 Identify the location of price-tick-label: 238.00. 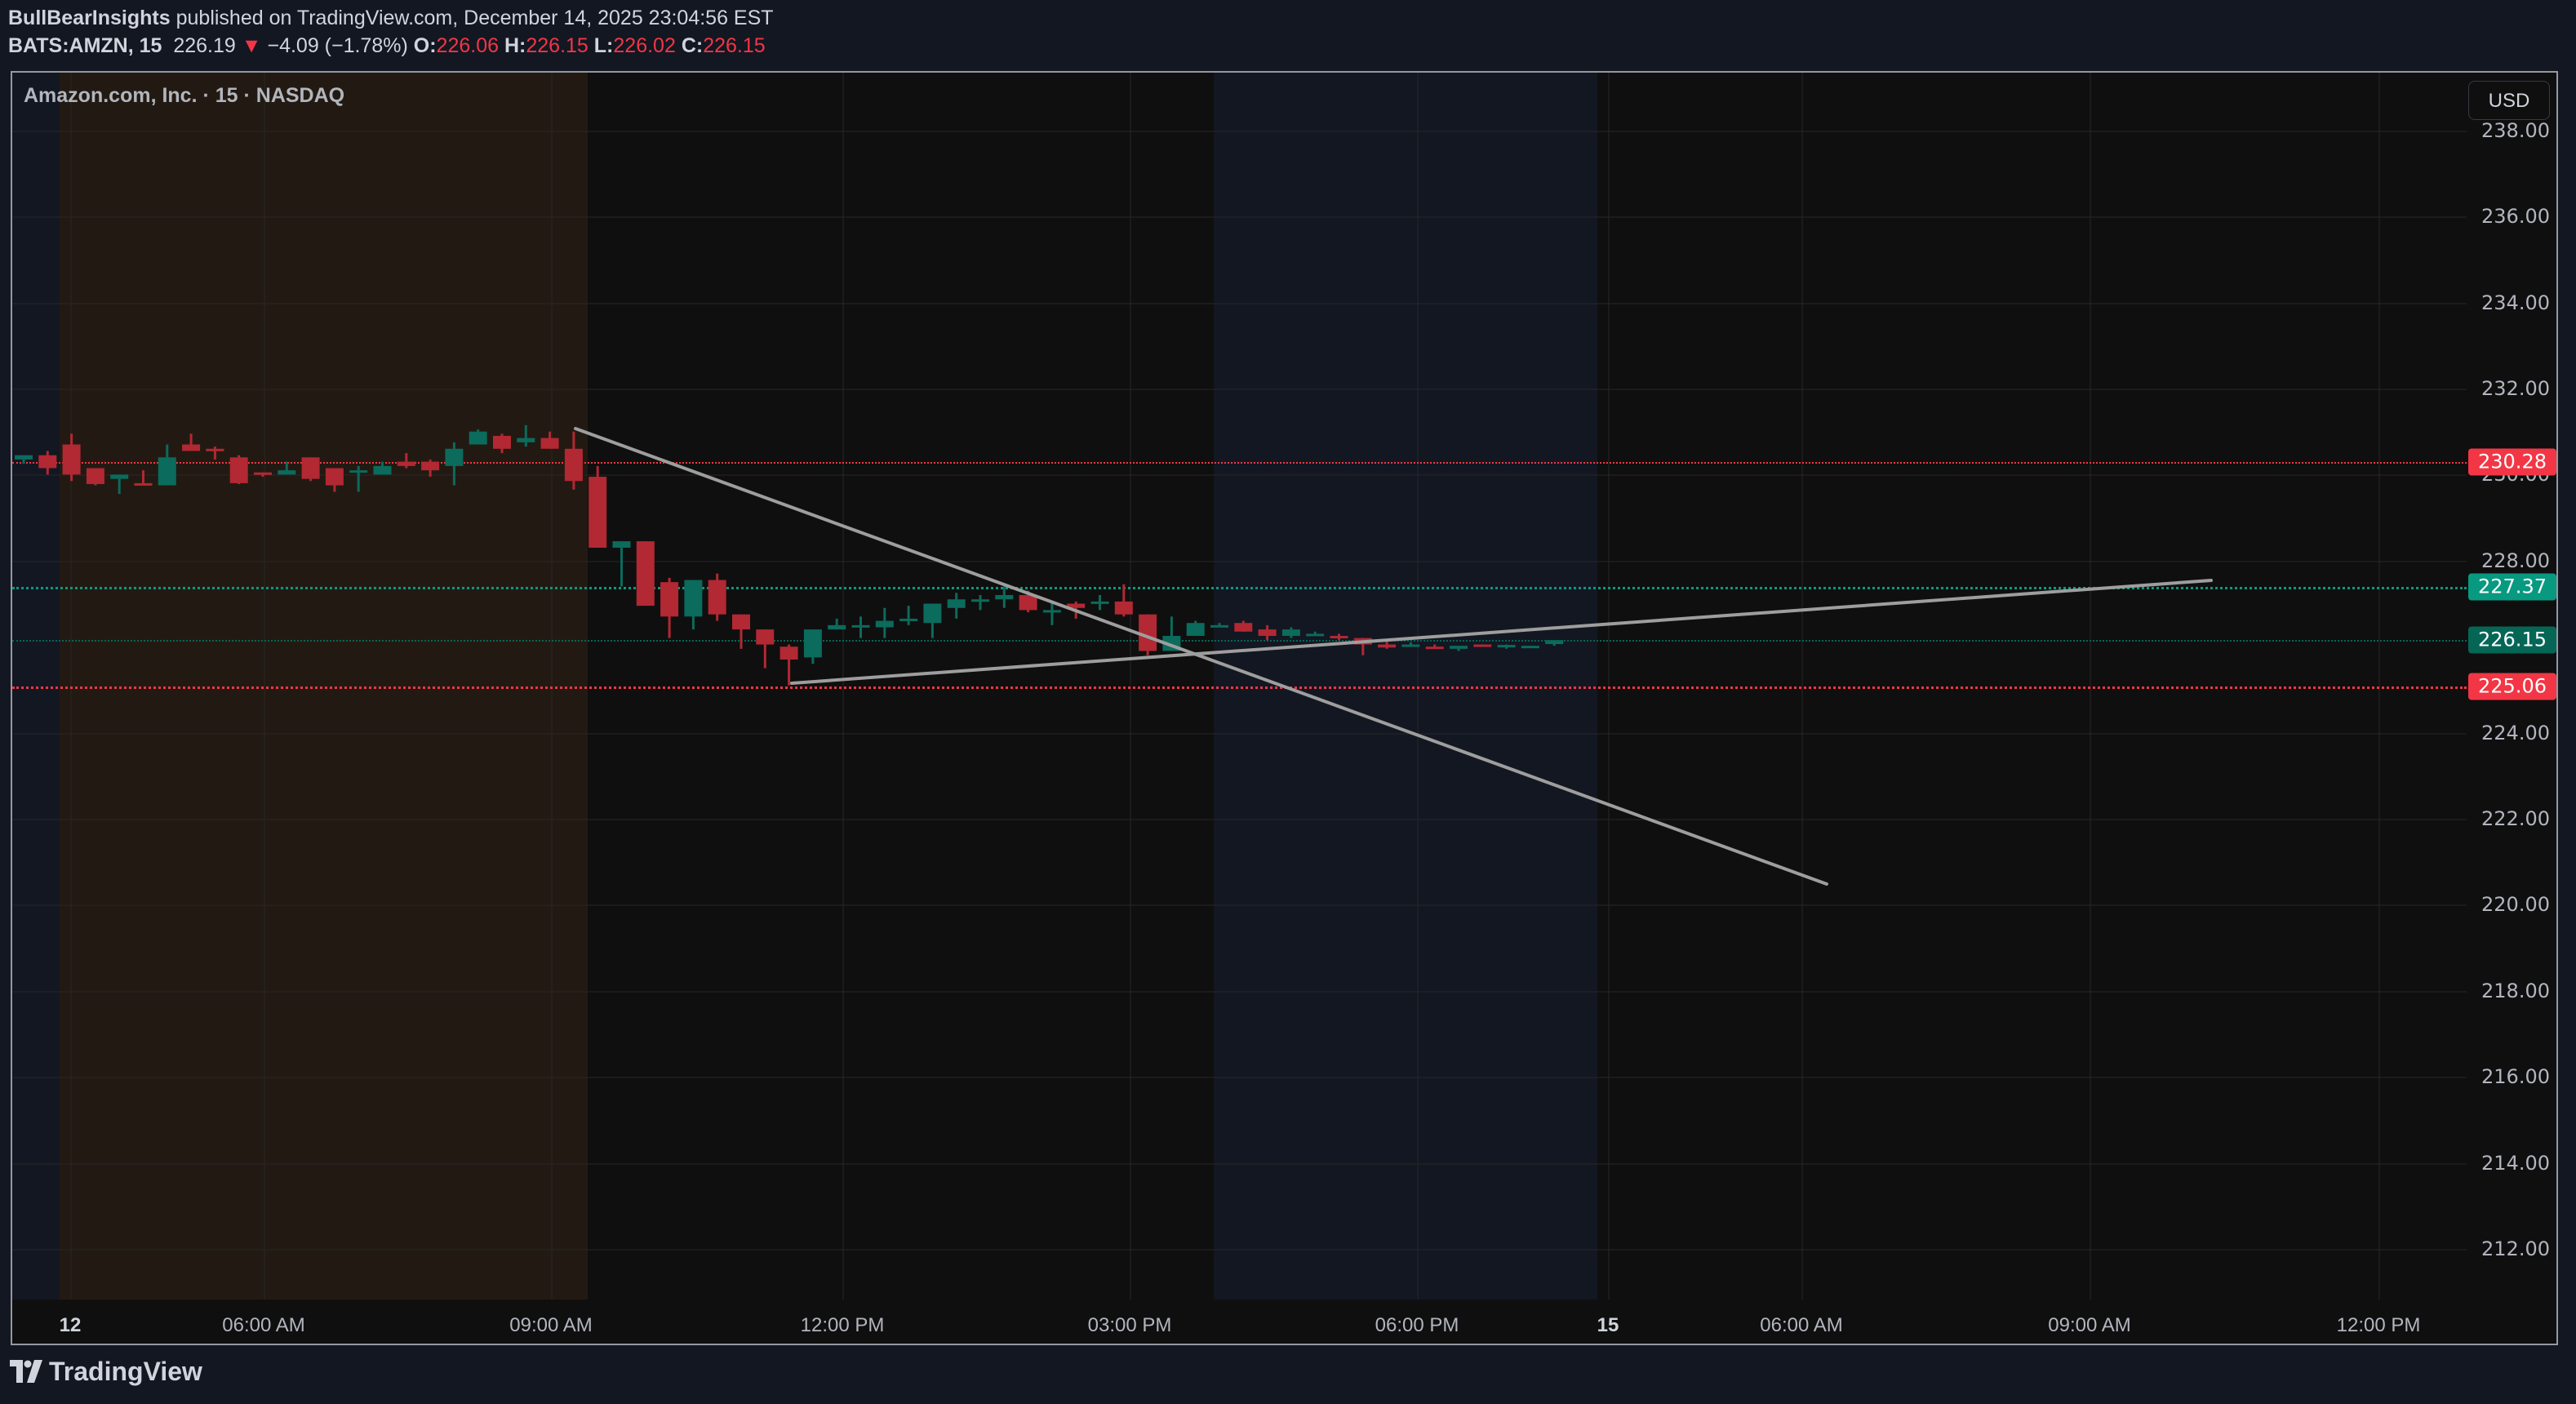
(2515, 130).